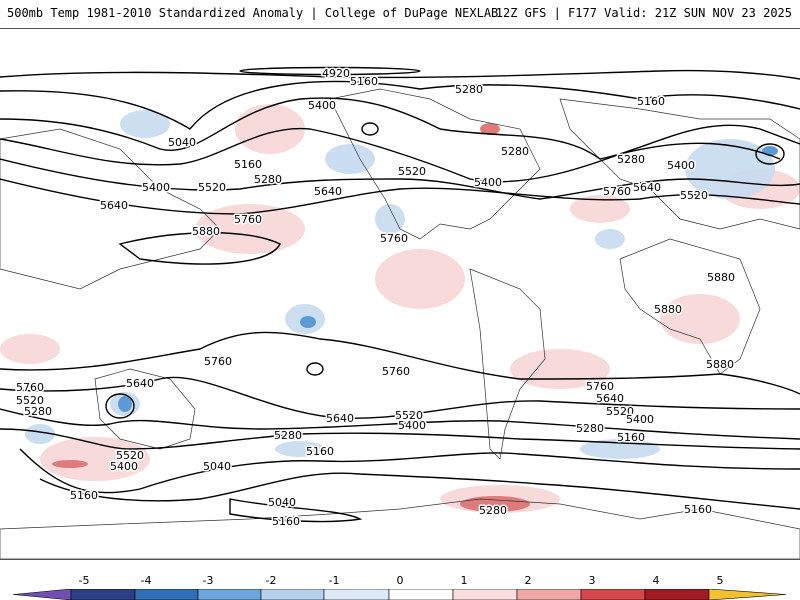 This screenshot has height=600, width=800. I want to click on anomaly-colorbar, so click(399, 594).